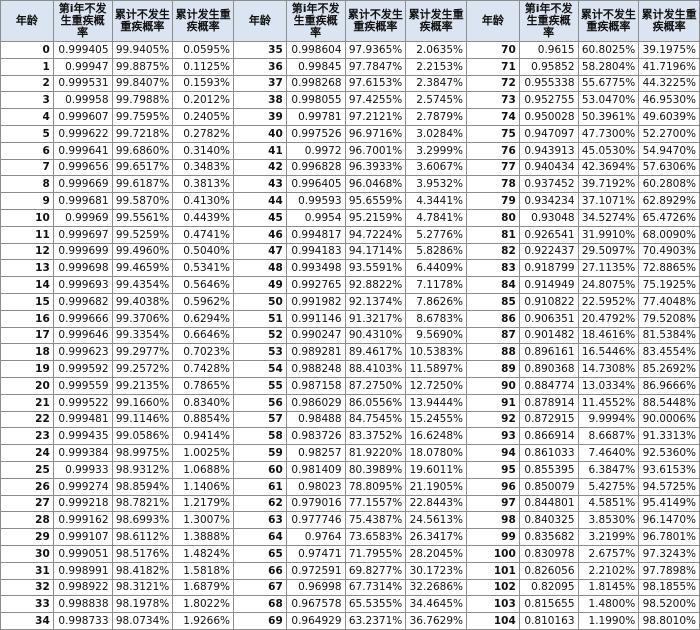 This screenshot has width=700, height=630. What do you see at coordinates (548, 201) in the screenshot?
I see `value-cell: 0.934234` at bounding box center [548, 201].